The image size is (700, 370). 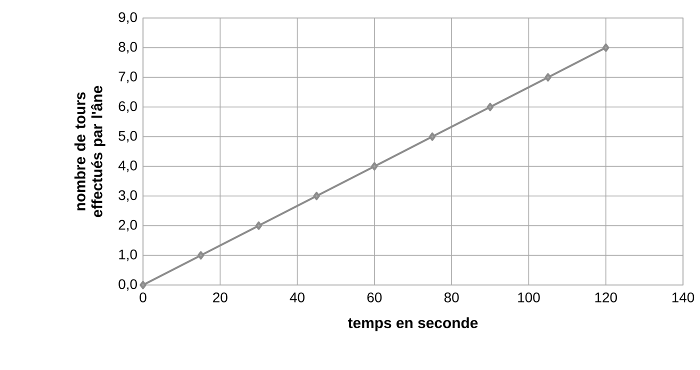 What do you see at coordinates (451, 297) in the screenshot?
I see `x-tick-label: 80` at bounding box center [451, 297].